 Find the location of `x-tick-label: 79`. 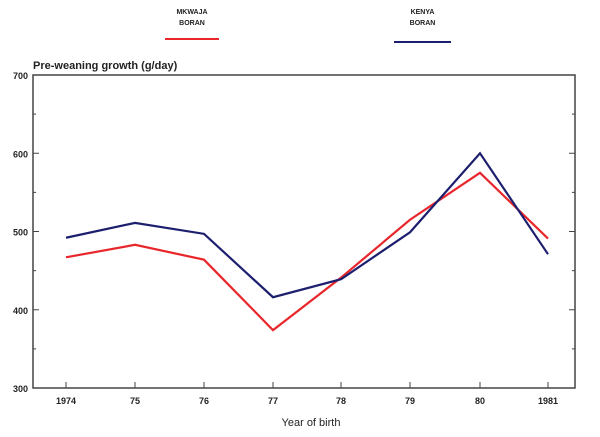

x-tick-label: 79 is located at coordinates (410, 401).